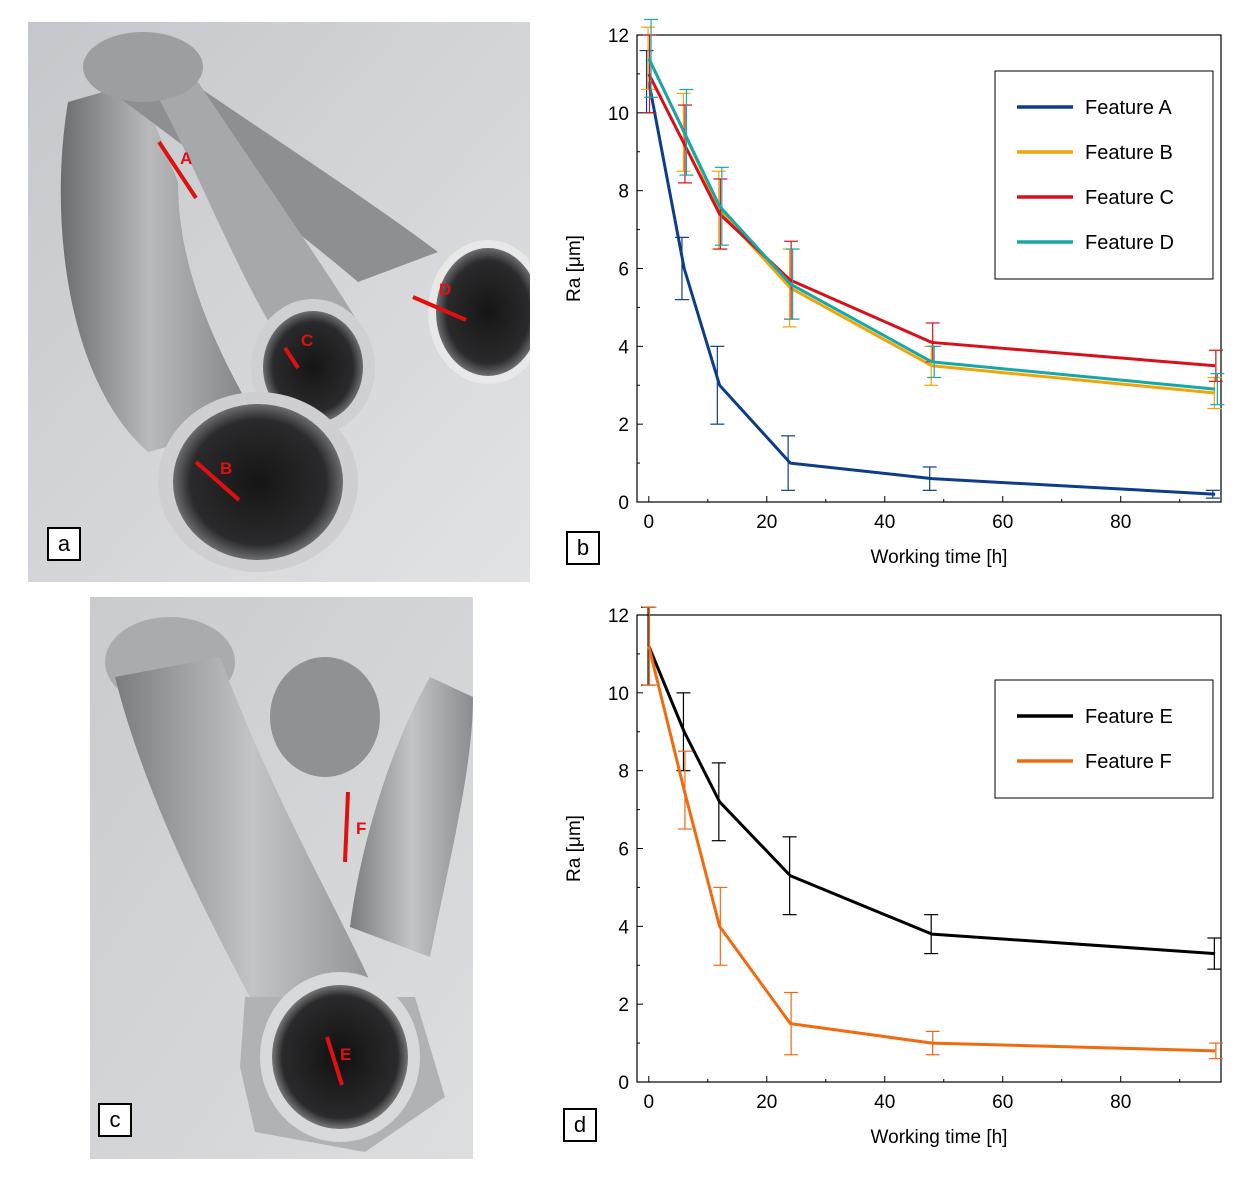 The width and height of the screenshot is (1251, 1179). What do you see at coordinates (1129, 717) in the screenshot?
I see `legend-label: Feature E` at bounding box center [1129, 717].